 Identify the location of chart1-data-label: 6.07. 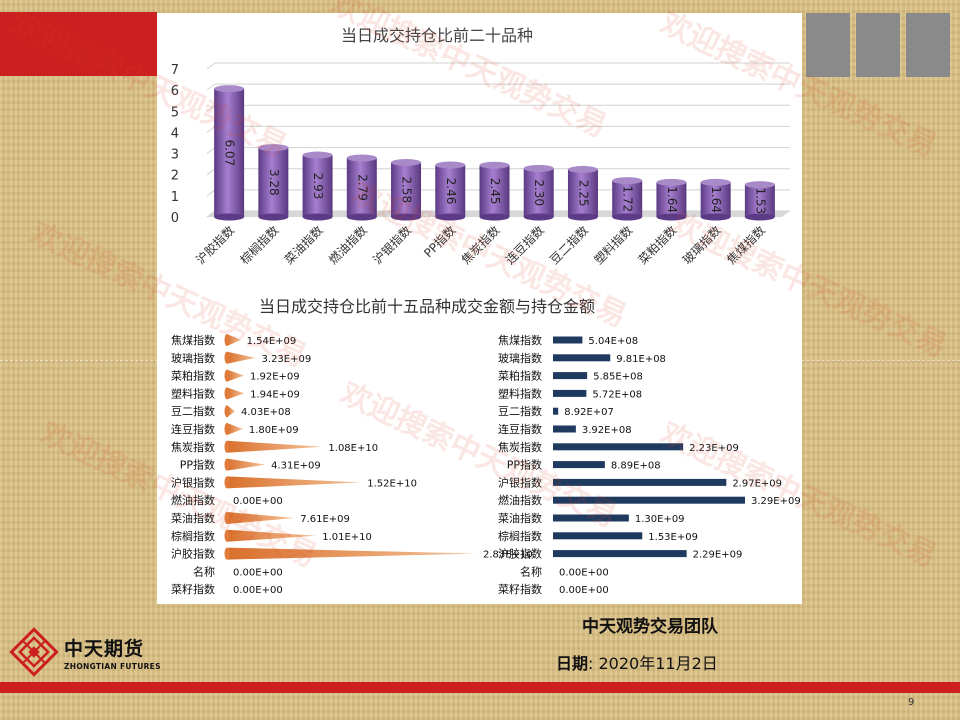
(230, 152).